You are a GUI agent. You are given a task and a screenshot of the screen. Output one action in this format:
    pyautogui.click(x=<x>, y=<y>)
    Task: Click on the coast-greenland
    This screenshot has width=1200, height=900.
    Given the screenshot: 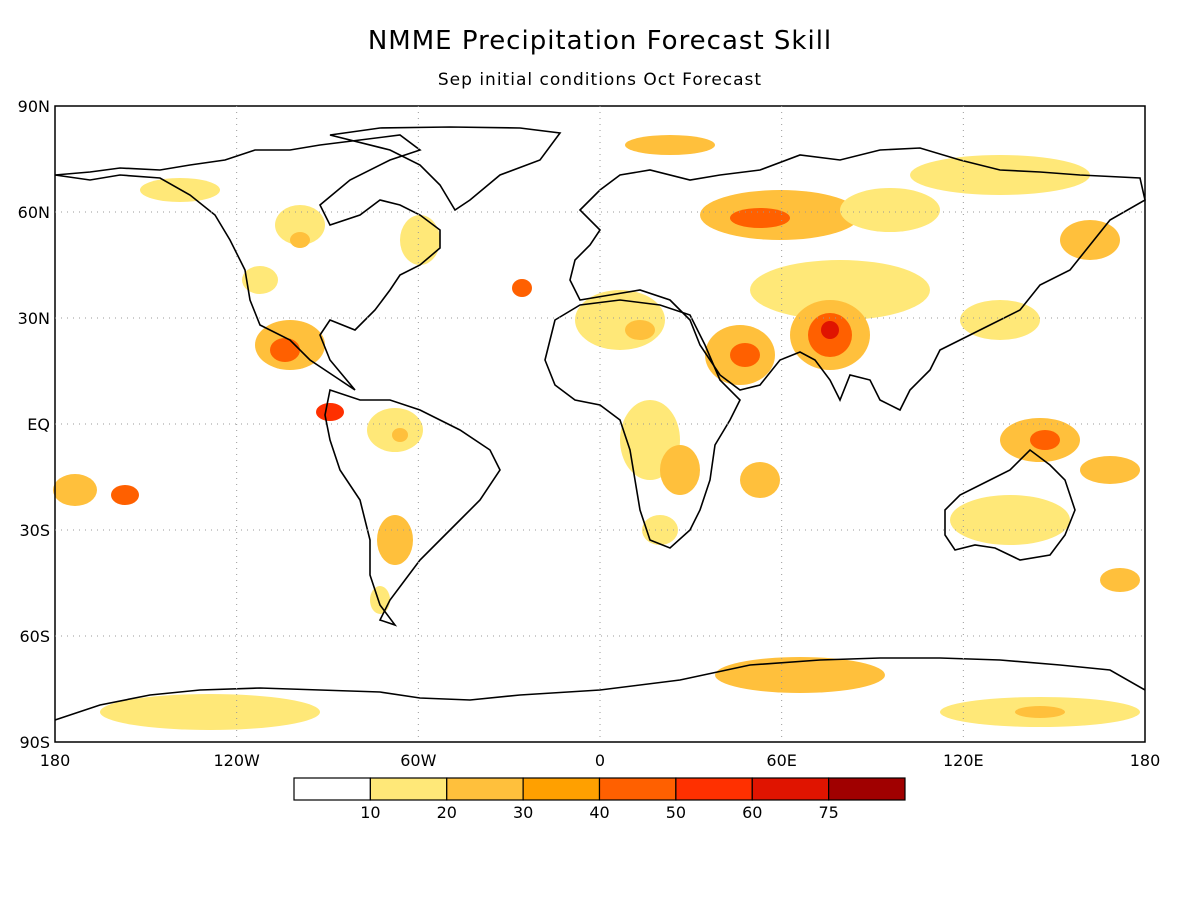 What is the action you would take?
    pyautogui.click(x=445, y=169)
    